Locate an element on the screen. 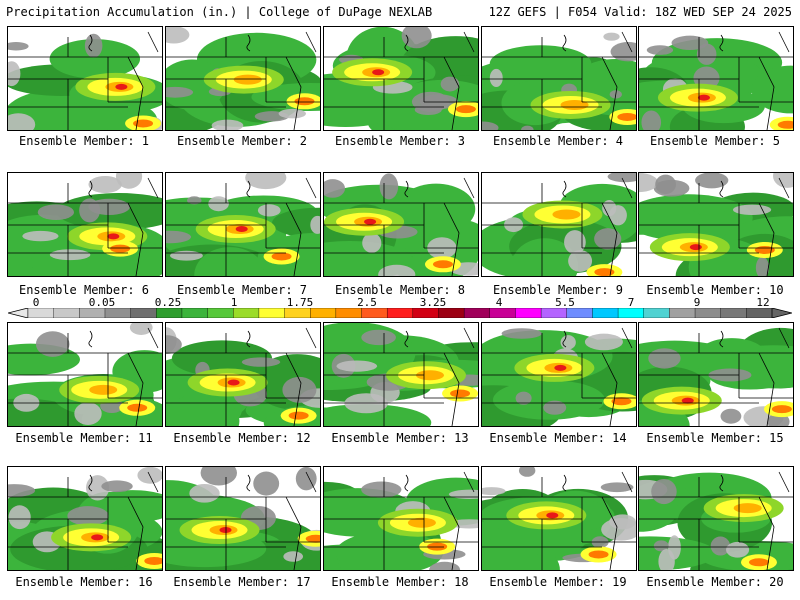 The image size is (800, 600). panel-label: Ensemble Member: 12 is located at coordinates (242, 438).